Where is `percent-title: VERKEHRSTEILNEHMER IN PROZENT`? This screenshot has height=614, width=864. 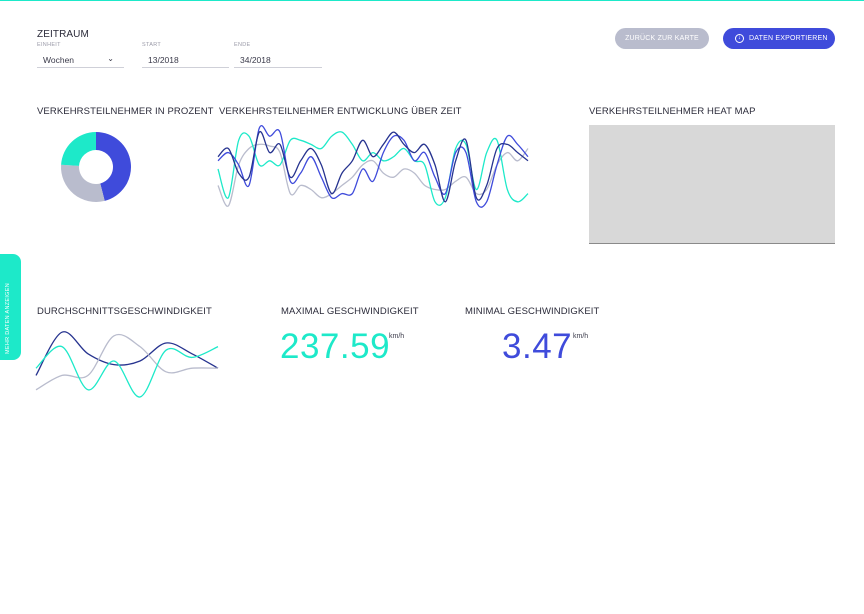 percent-title: VERKEHRSTEILNEHMER IN PROZENT is located at coordinates (125, 111).